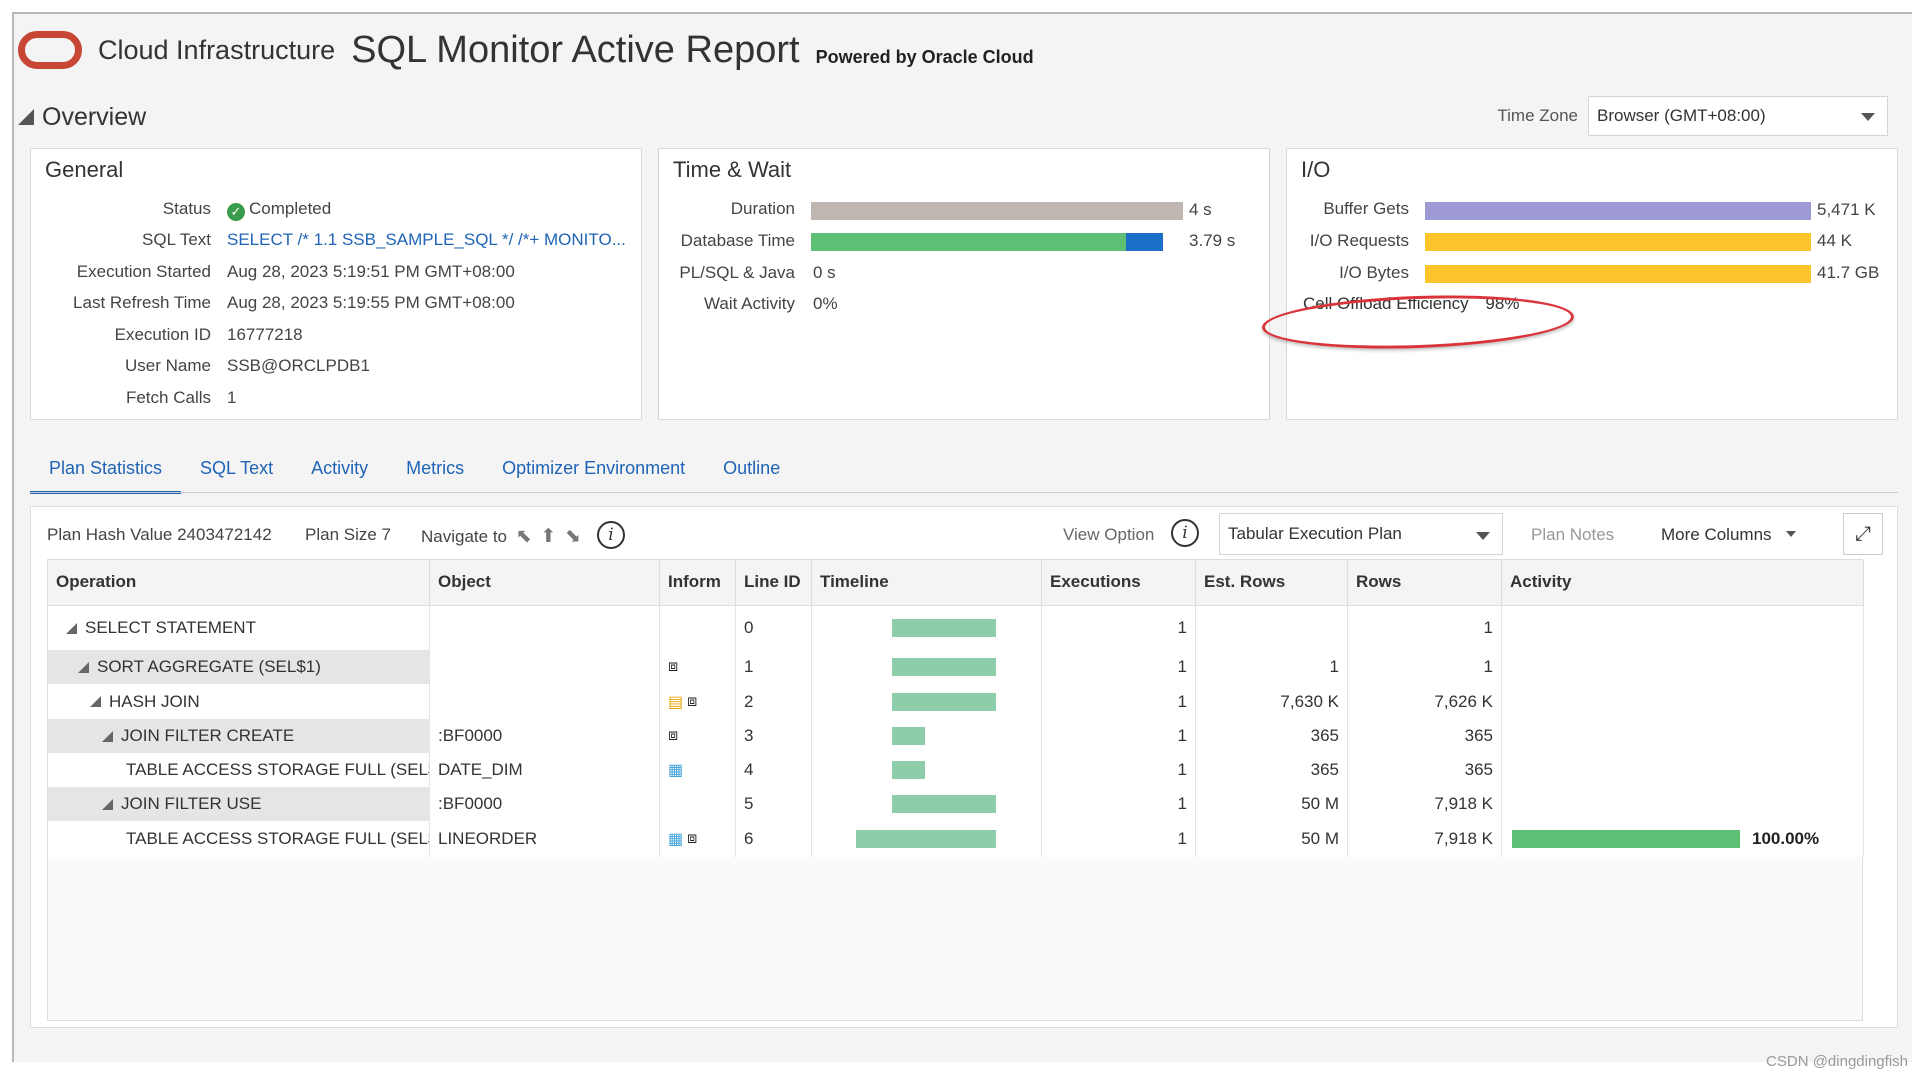 The height and width of the screenshot is (1080, 1920). I want to click on execution-started-label: Execution Started, so click(143, 271).